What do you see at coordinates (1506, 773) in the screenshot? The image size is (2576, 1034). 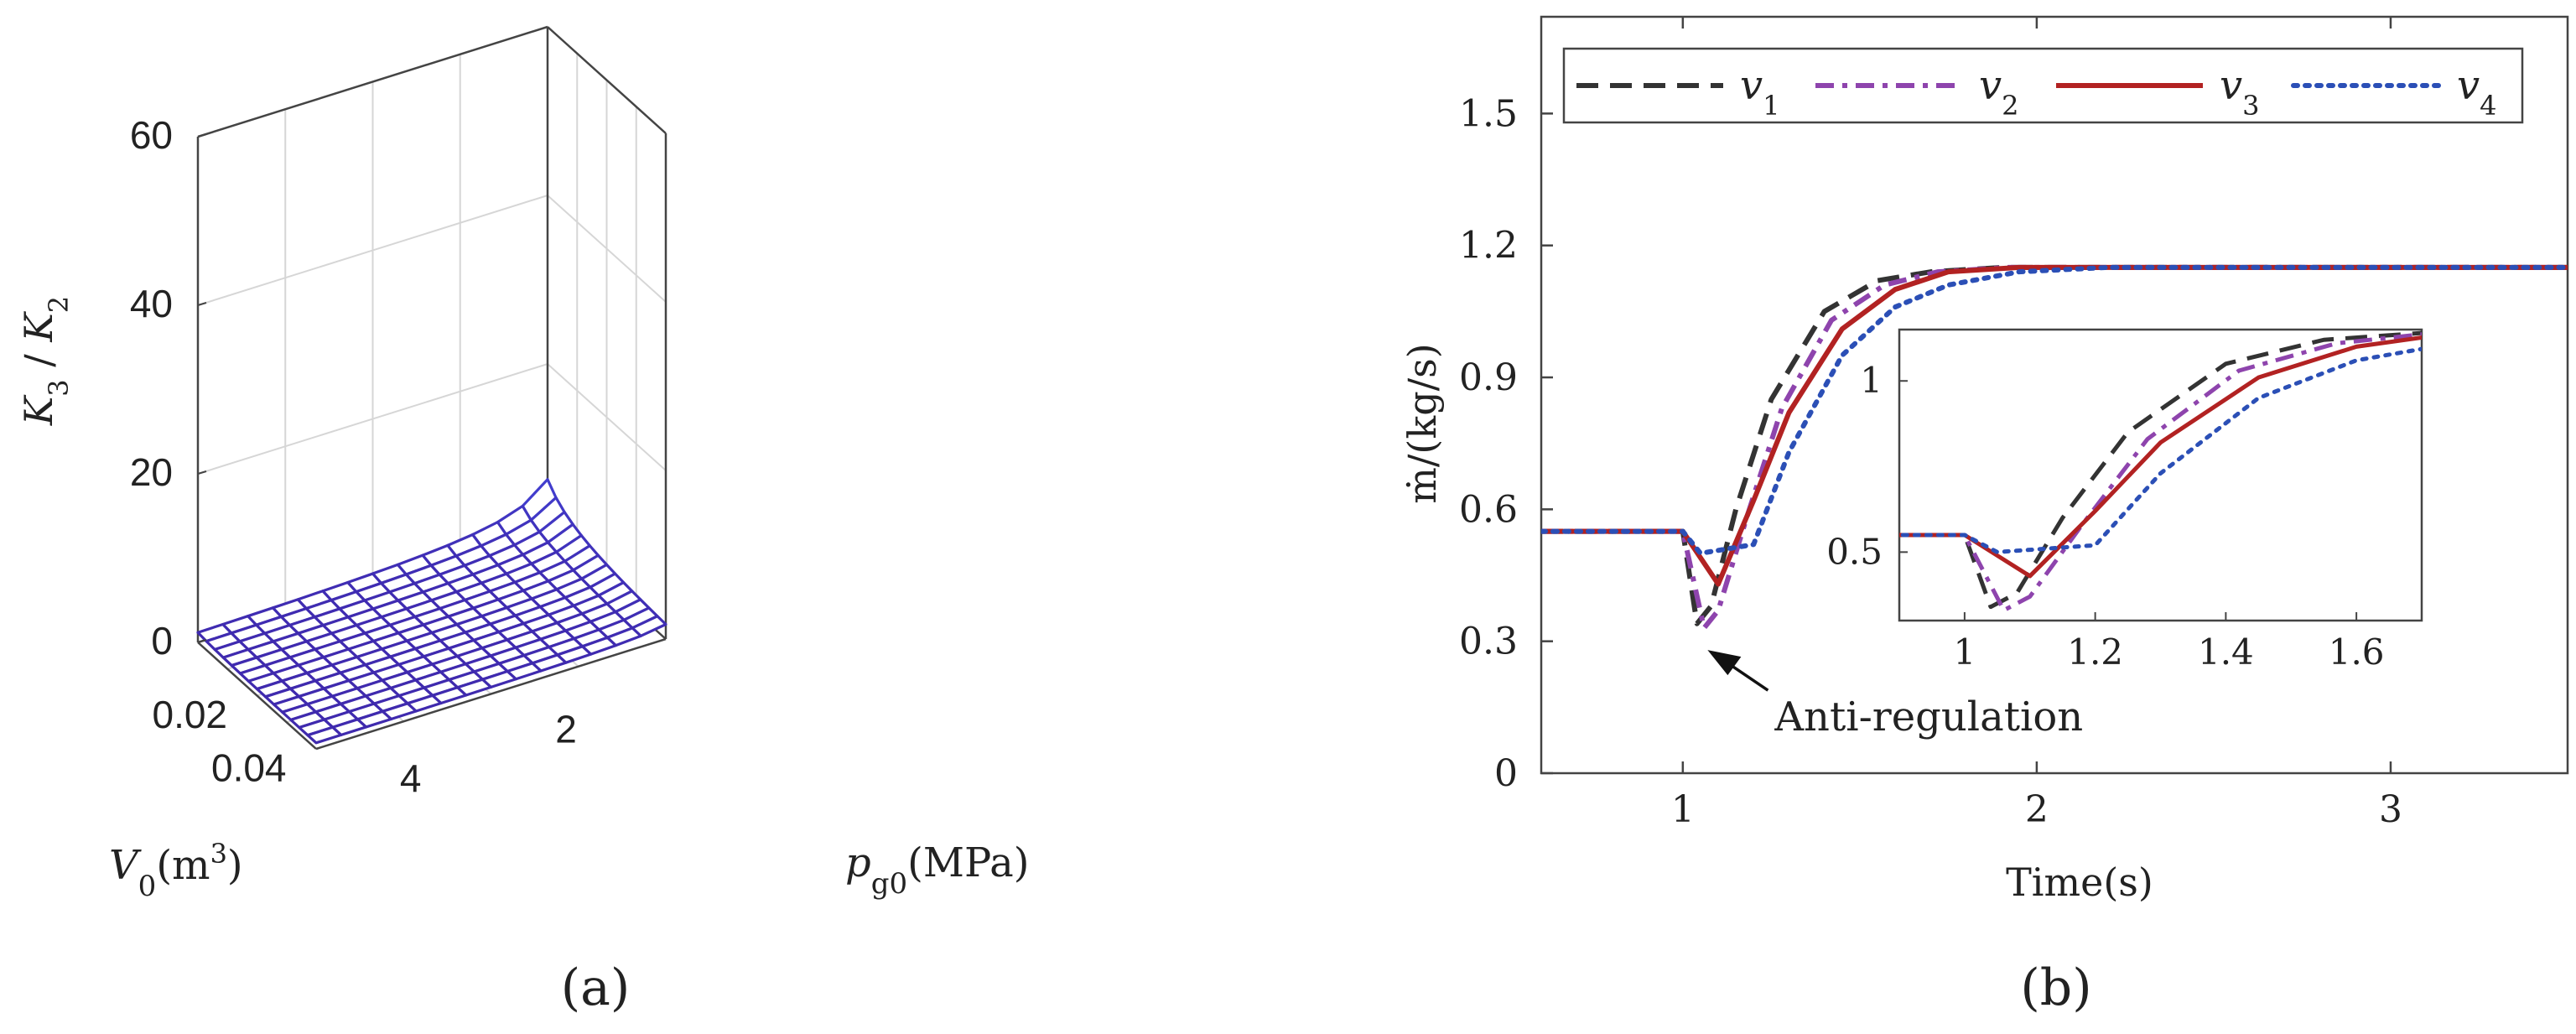 I see `y-tick-label: 0` at bounding box center [1506, 773].